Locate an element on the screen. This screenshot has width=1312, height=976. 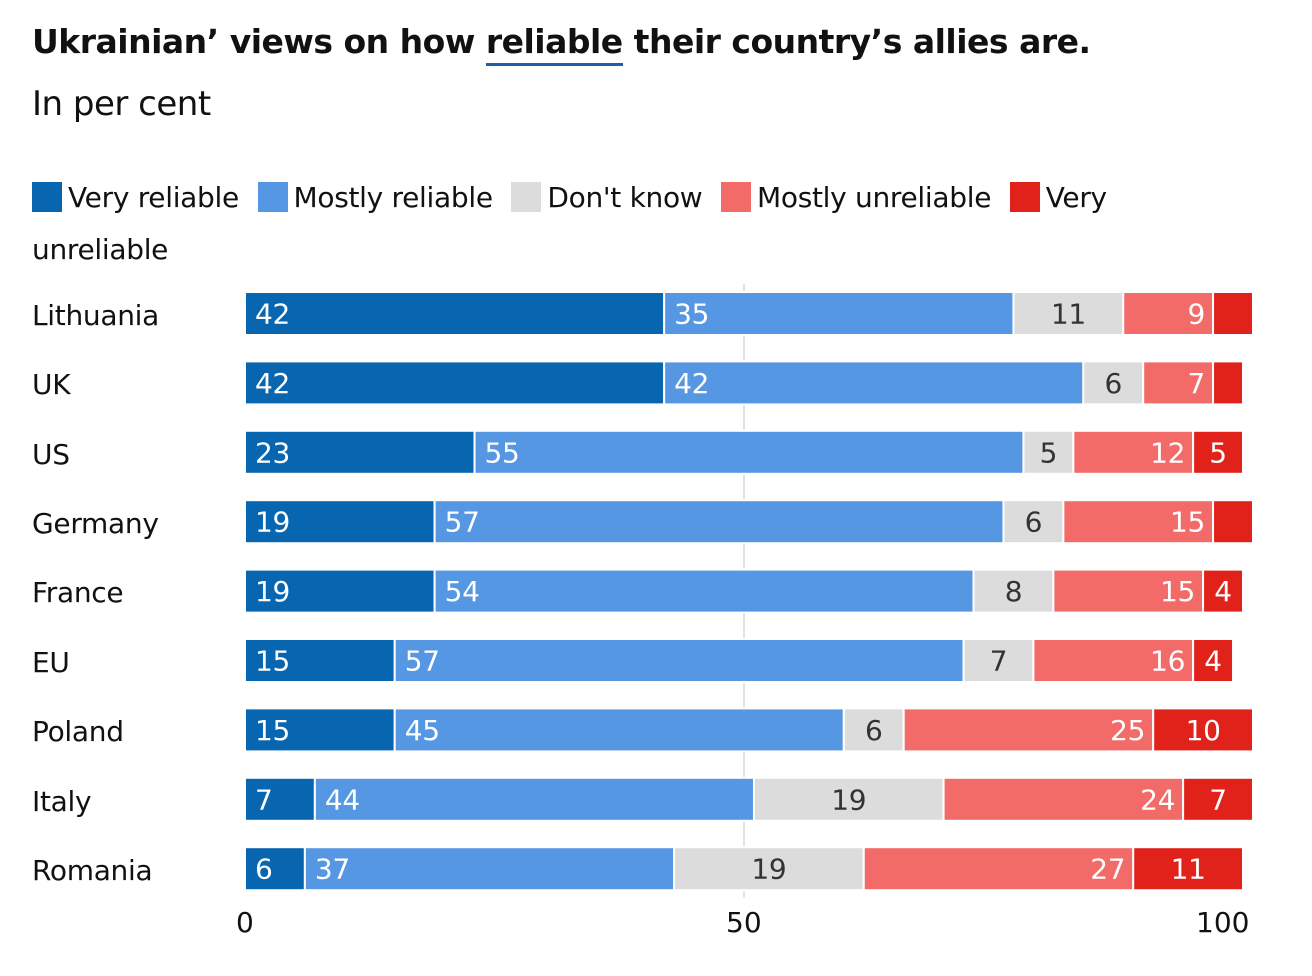
label-uk-mostly-reliable: 42 is located at coordinates (691, 383).